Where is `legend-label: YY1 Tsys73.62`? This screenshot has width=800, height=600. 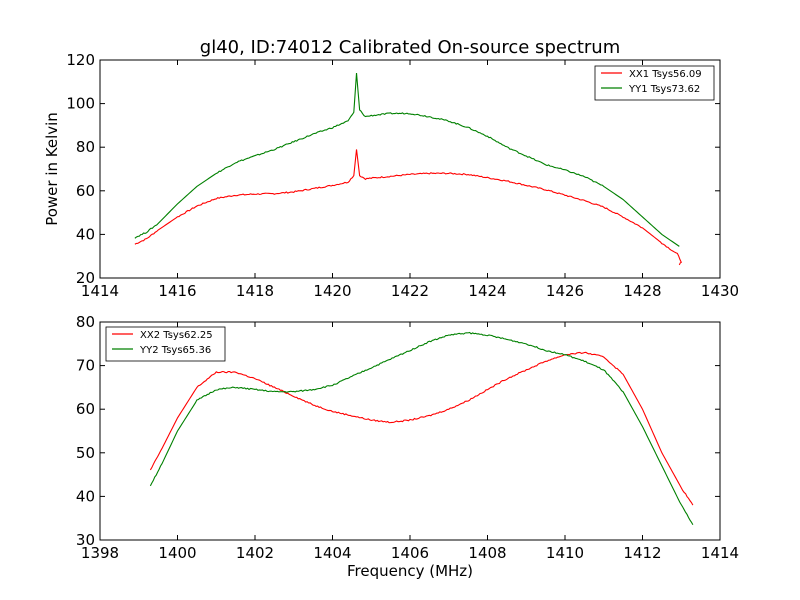
legend-label: YY1 Tsys73.62 is located at coordinates (664, 89).